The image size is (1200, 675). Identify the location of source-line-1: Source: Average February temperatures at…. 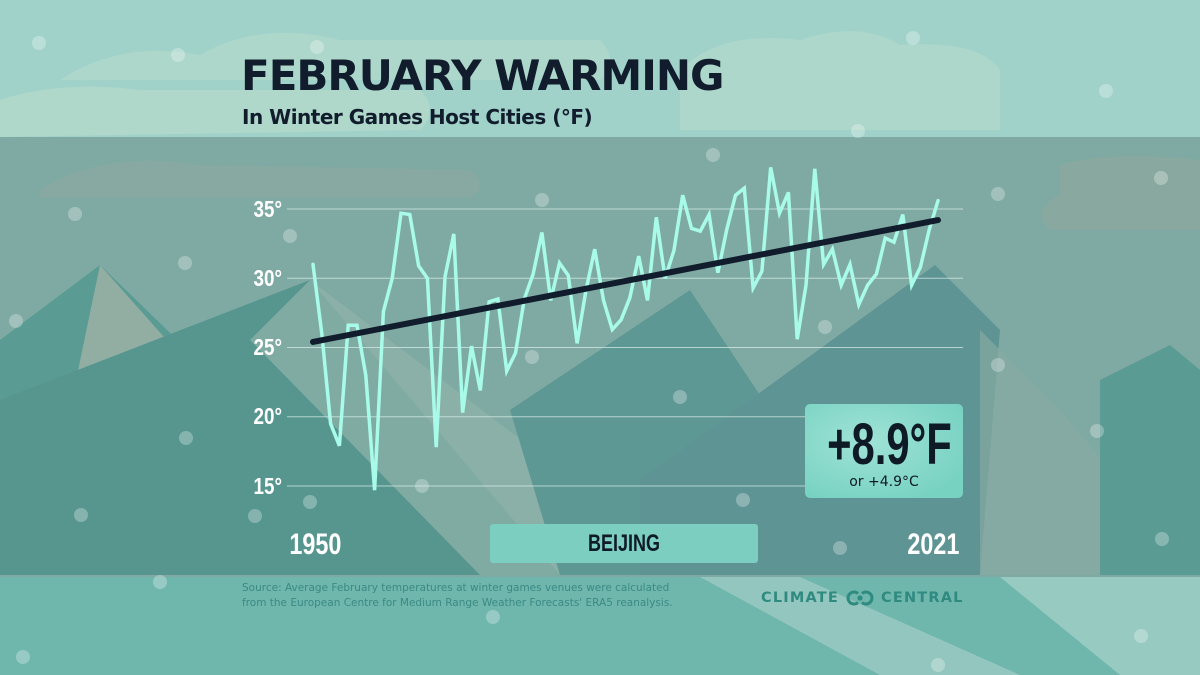
(456, 588).